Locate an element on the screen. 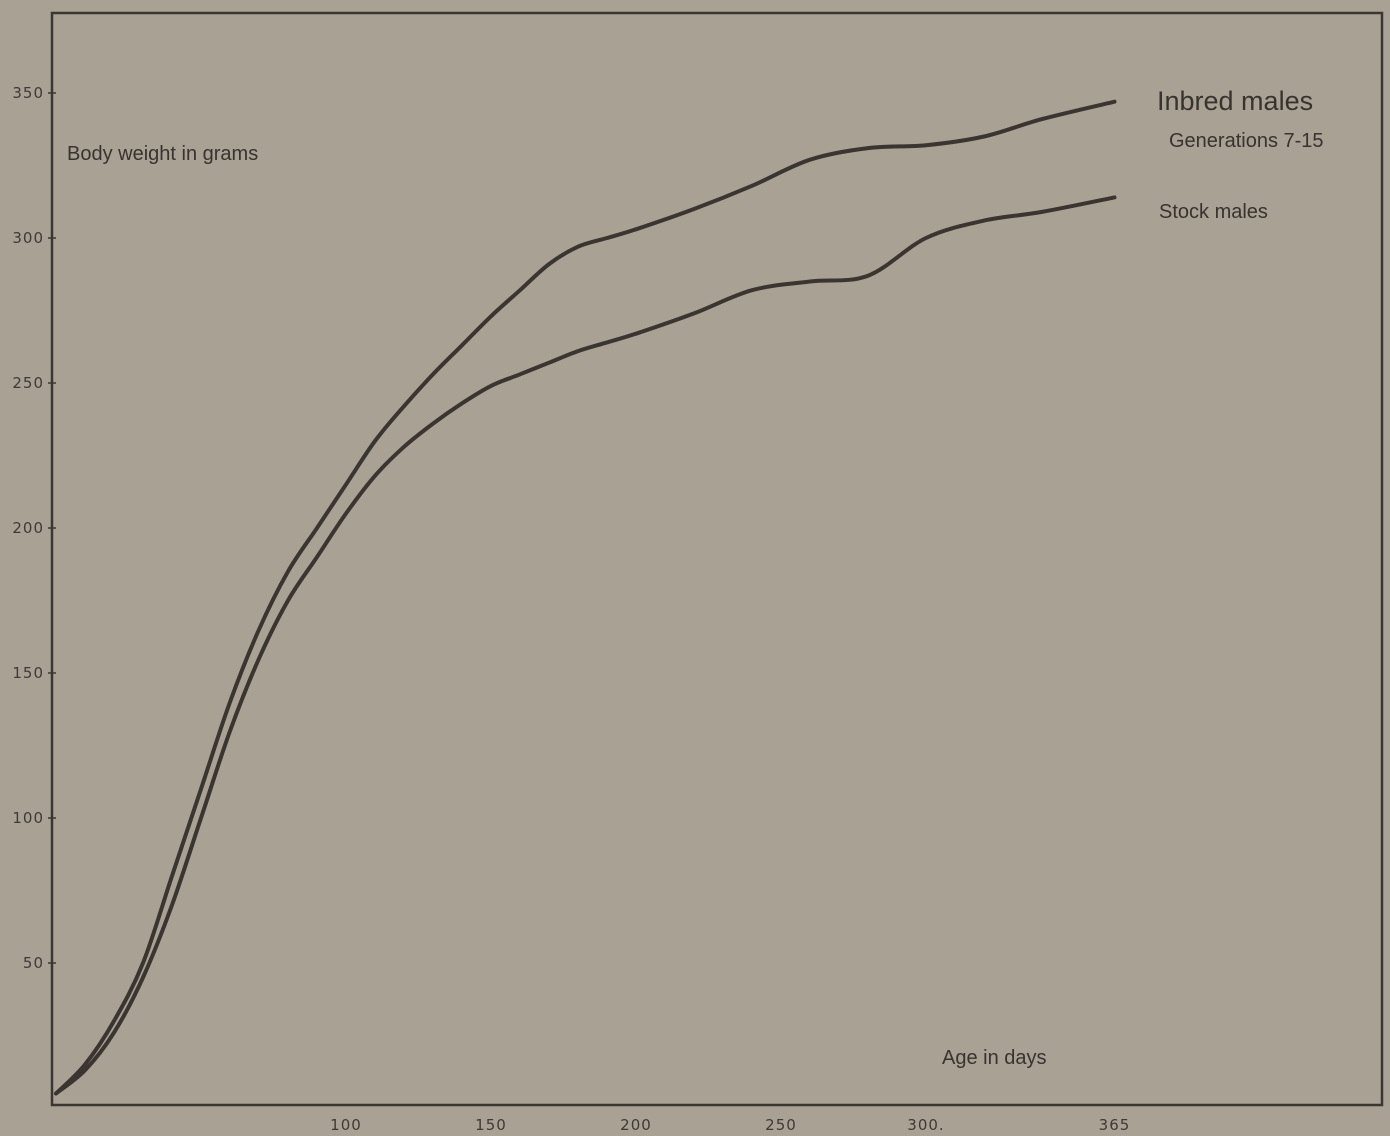  x-tick-label-200: 200 is located at coordinates (636, 1125).